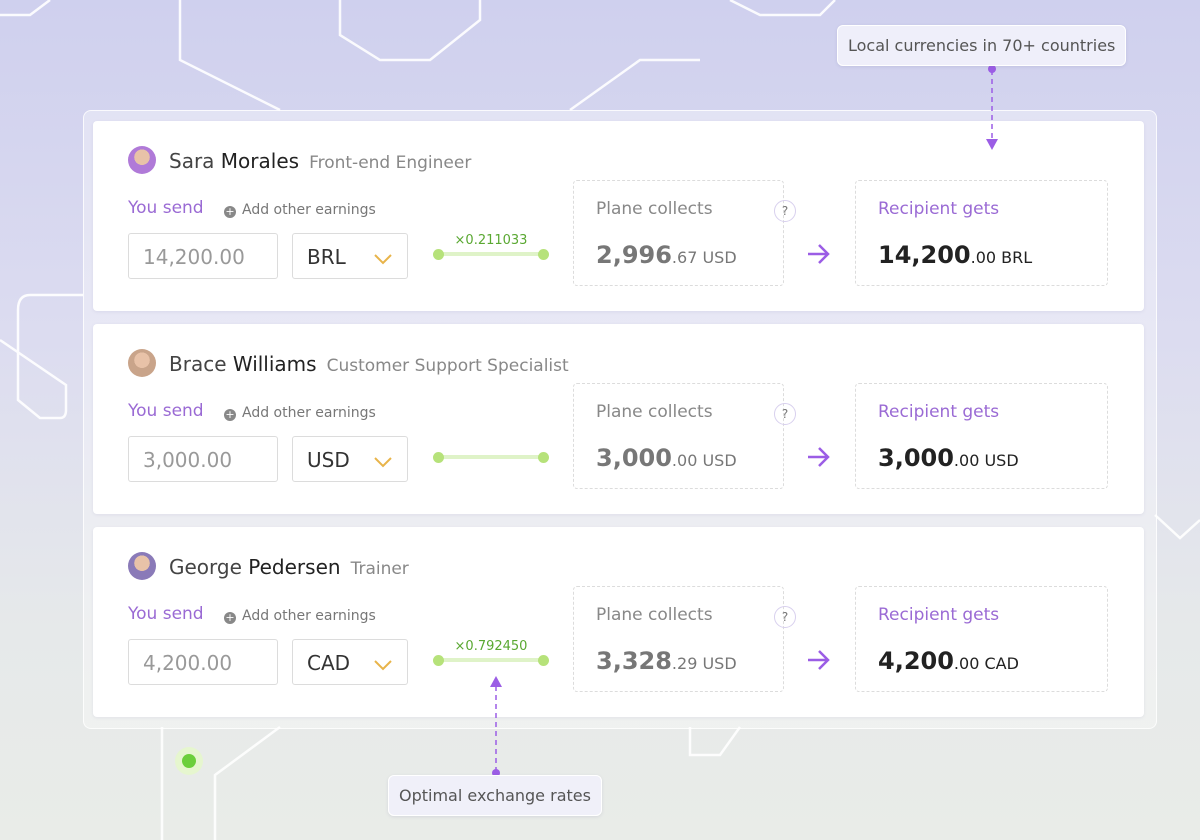 This screenshot has height=840, width=1200. What do you see at coordinates (982, 45) in the screenshot?
I see `callout: Local currencies in 70+ countries` at bounding box center [982, 45].